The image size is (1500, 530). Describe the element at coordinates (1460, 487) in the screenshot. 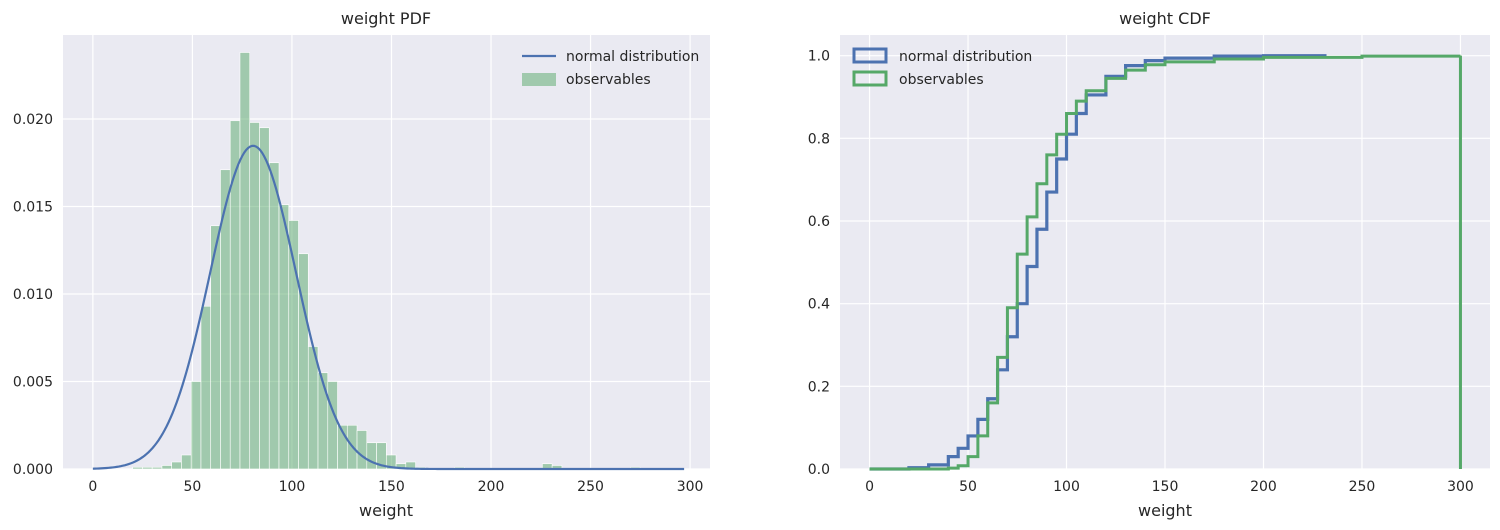

I see `cdf-x-tick-label: 300` at that location.